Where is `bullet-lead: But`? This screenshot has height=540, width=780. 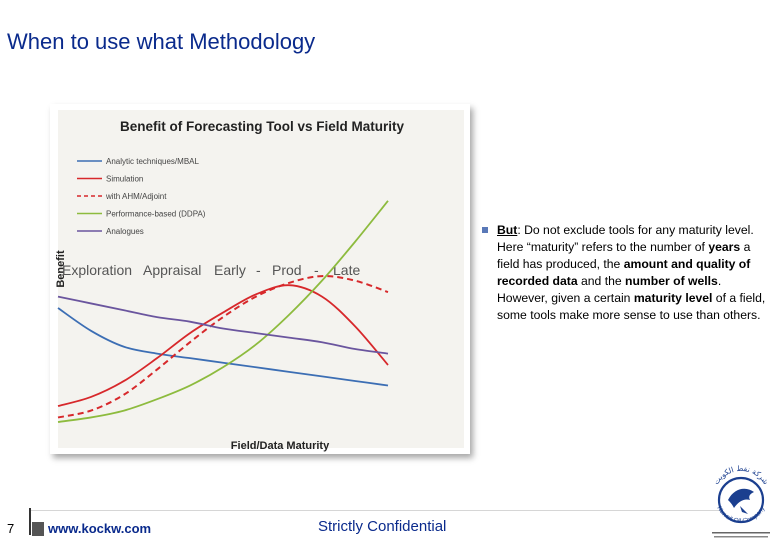
bullet-lead: But is located at coordinates (507, 230).